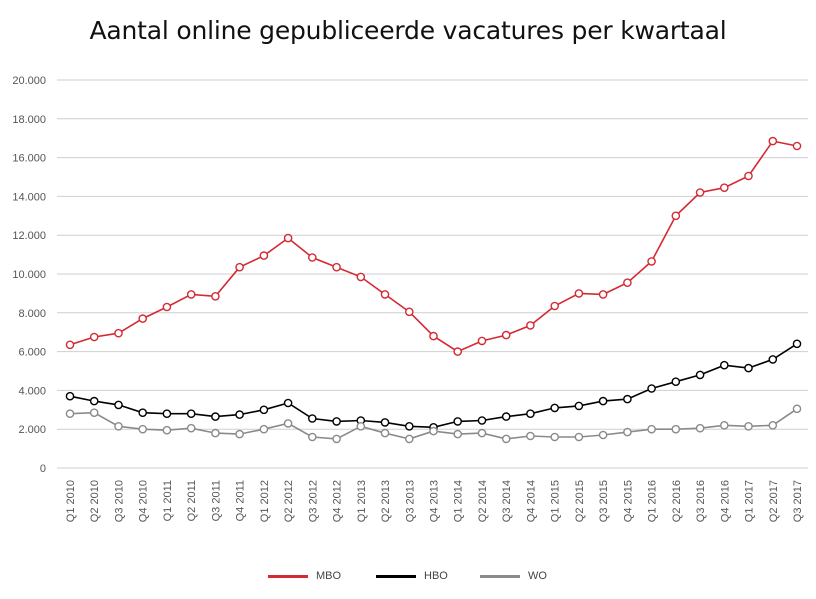  I want to click on y-tick-label: 2.000, so click(32, 430).